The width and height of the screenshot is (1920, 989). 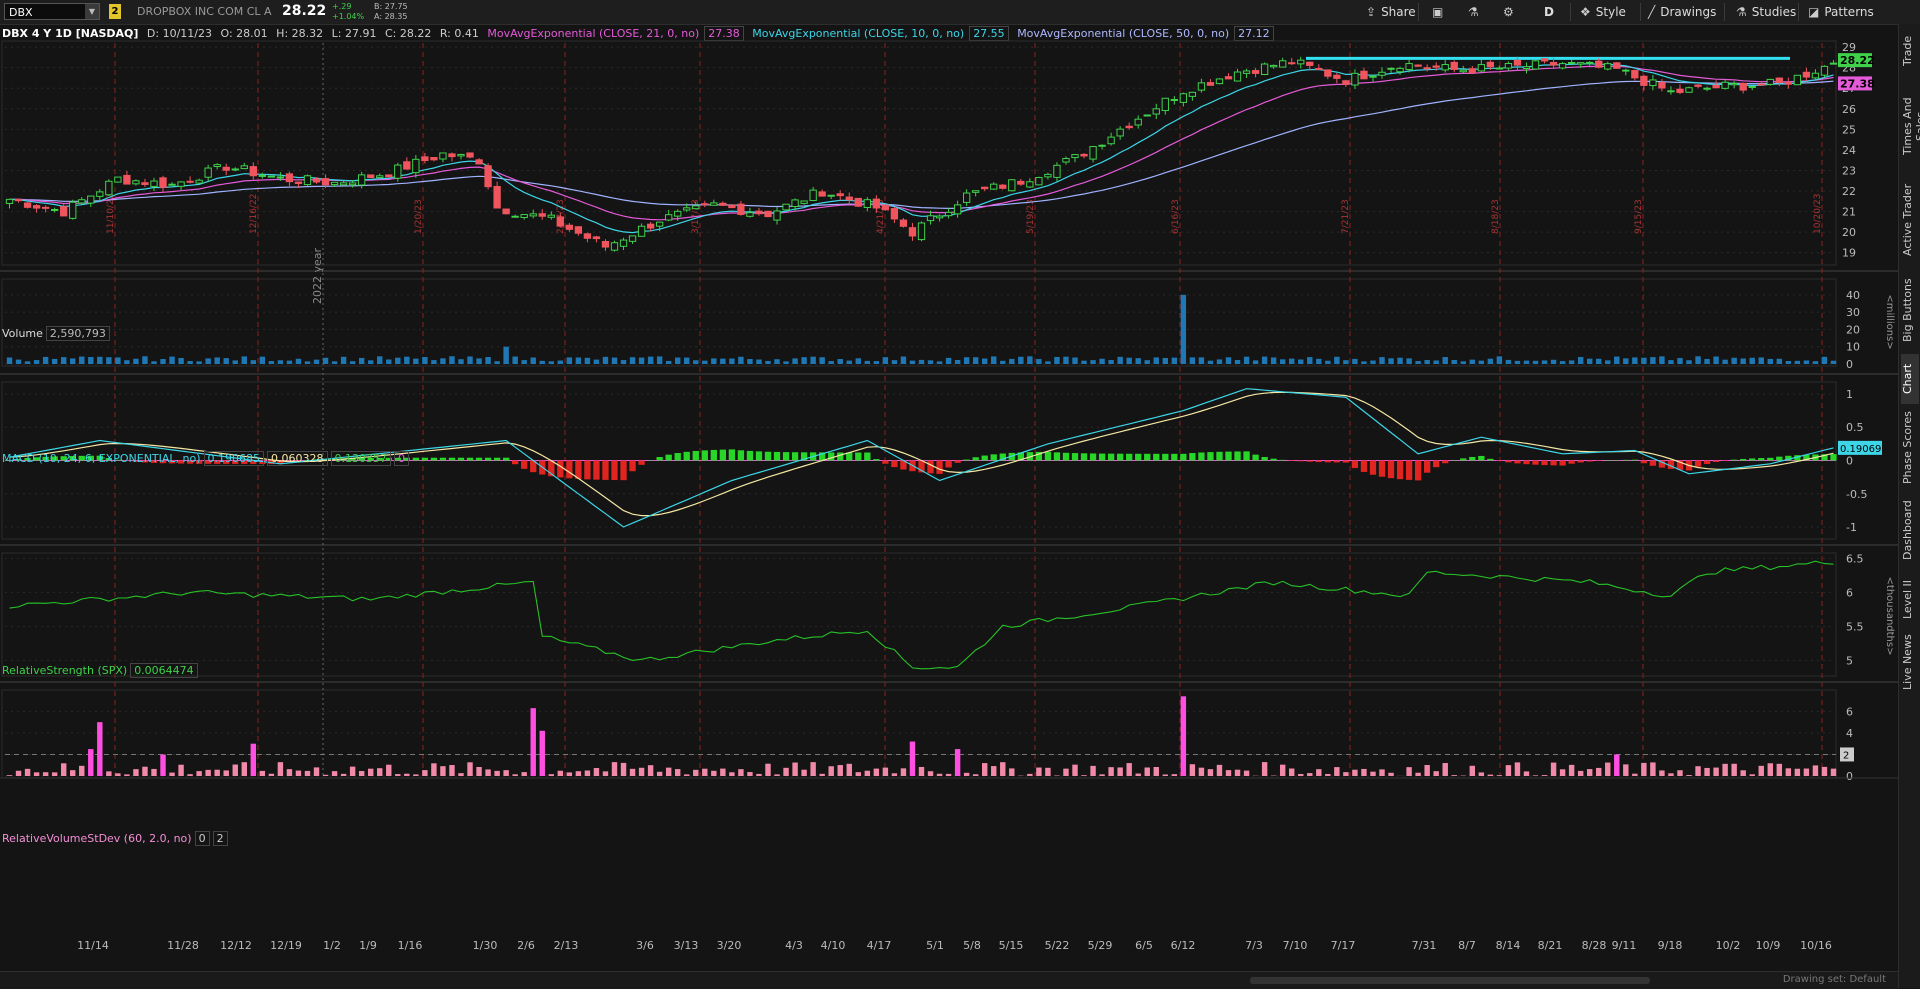 What do you see at coordinates (202, 838) in the screenshot?
I see `rv-value-1: 0` at bounding box center [202, 838].